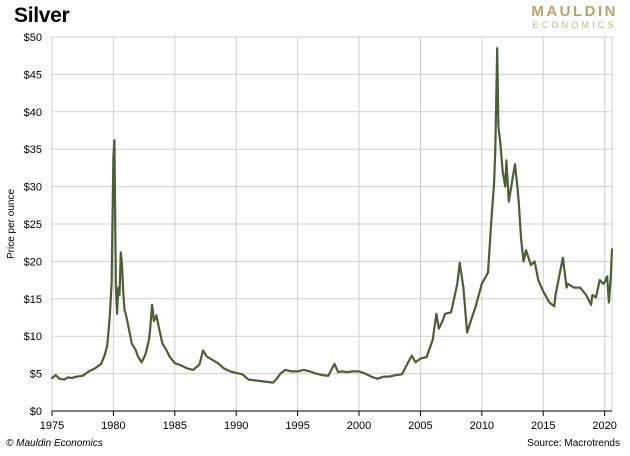 The image size is (630, 456). I want to click on y-tick-label: $30, so click(33, 188).